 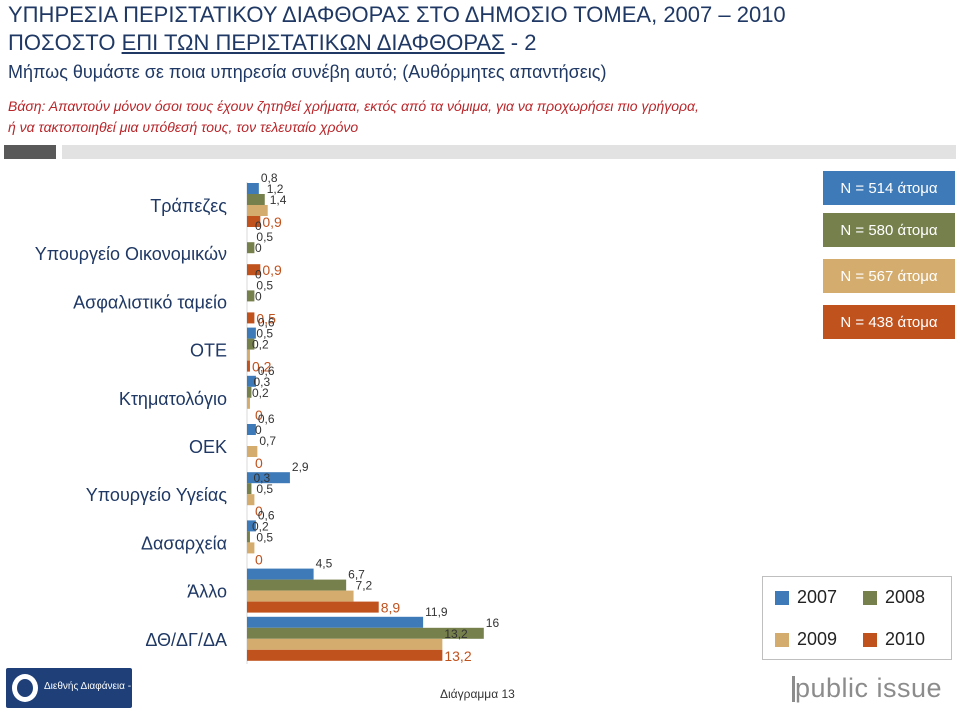 What do you see at coordinates (258, 430) in the screenshot?
I see `data-label-2008: 0` at bounding box center [258, 430].